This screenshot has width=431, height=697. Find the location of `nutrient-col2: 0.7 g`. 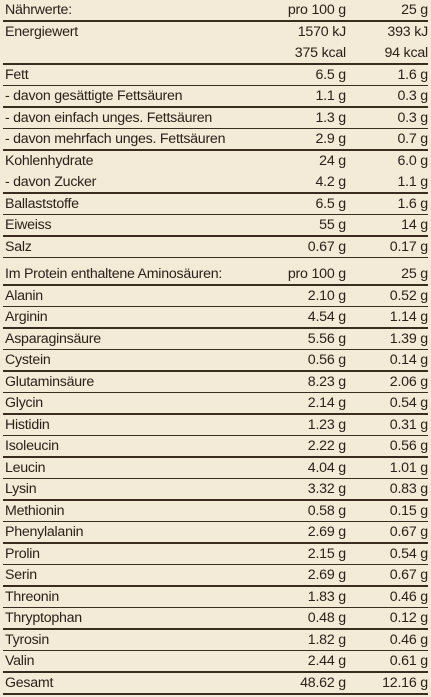

nutrient-col2: 0.7 g is located at coordinates (412, 139).